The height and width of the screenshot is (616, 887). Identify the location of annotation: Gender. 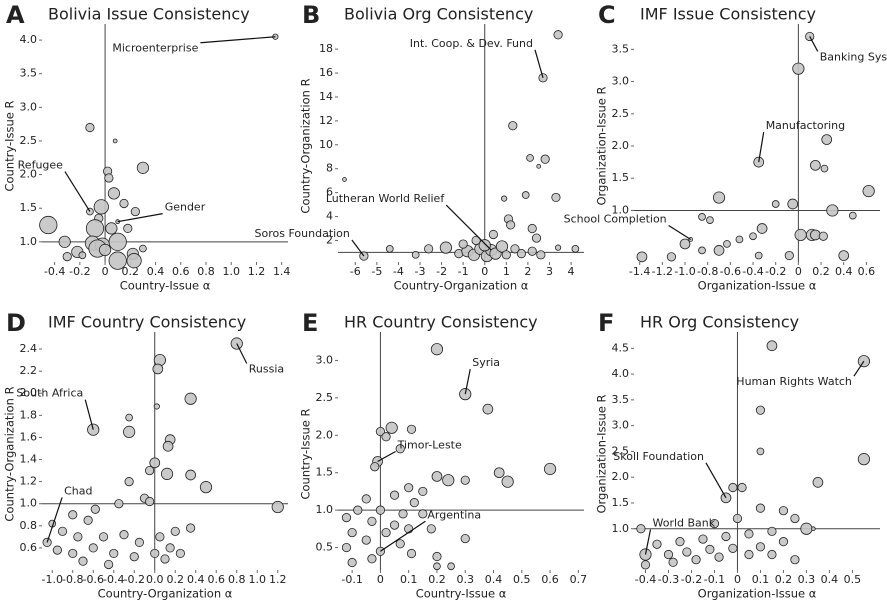
(185, 207).